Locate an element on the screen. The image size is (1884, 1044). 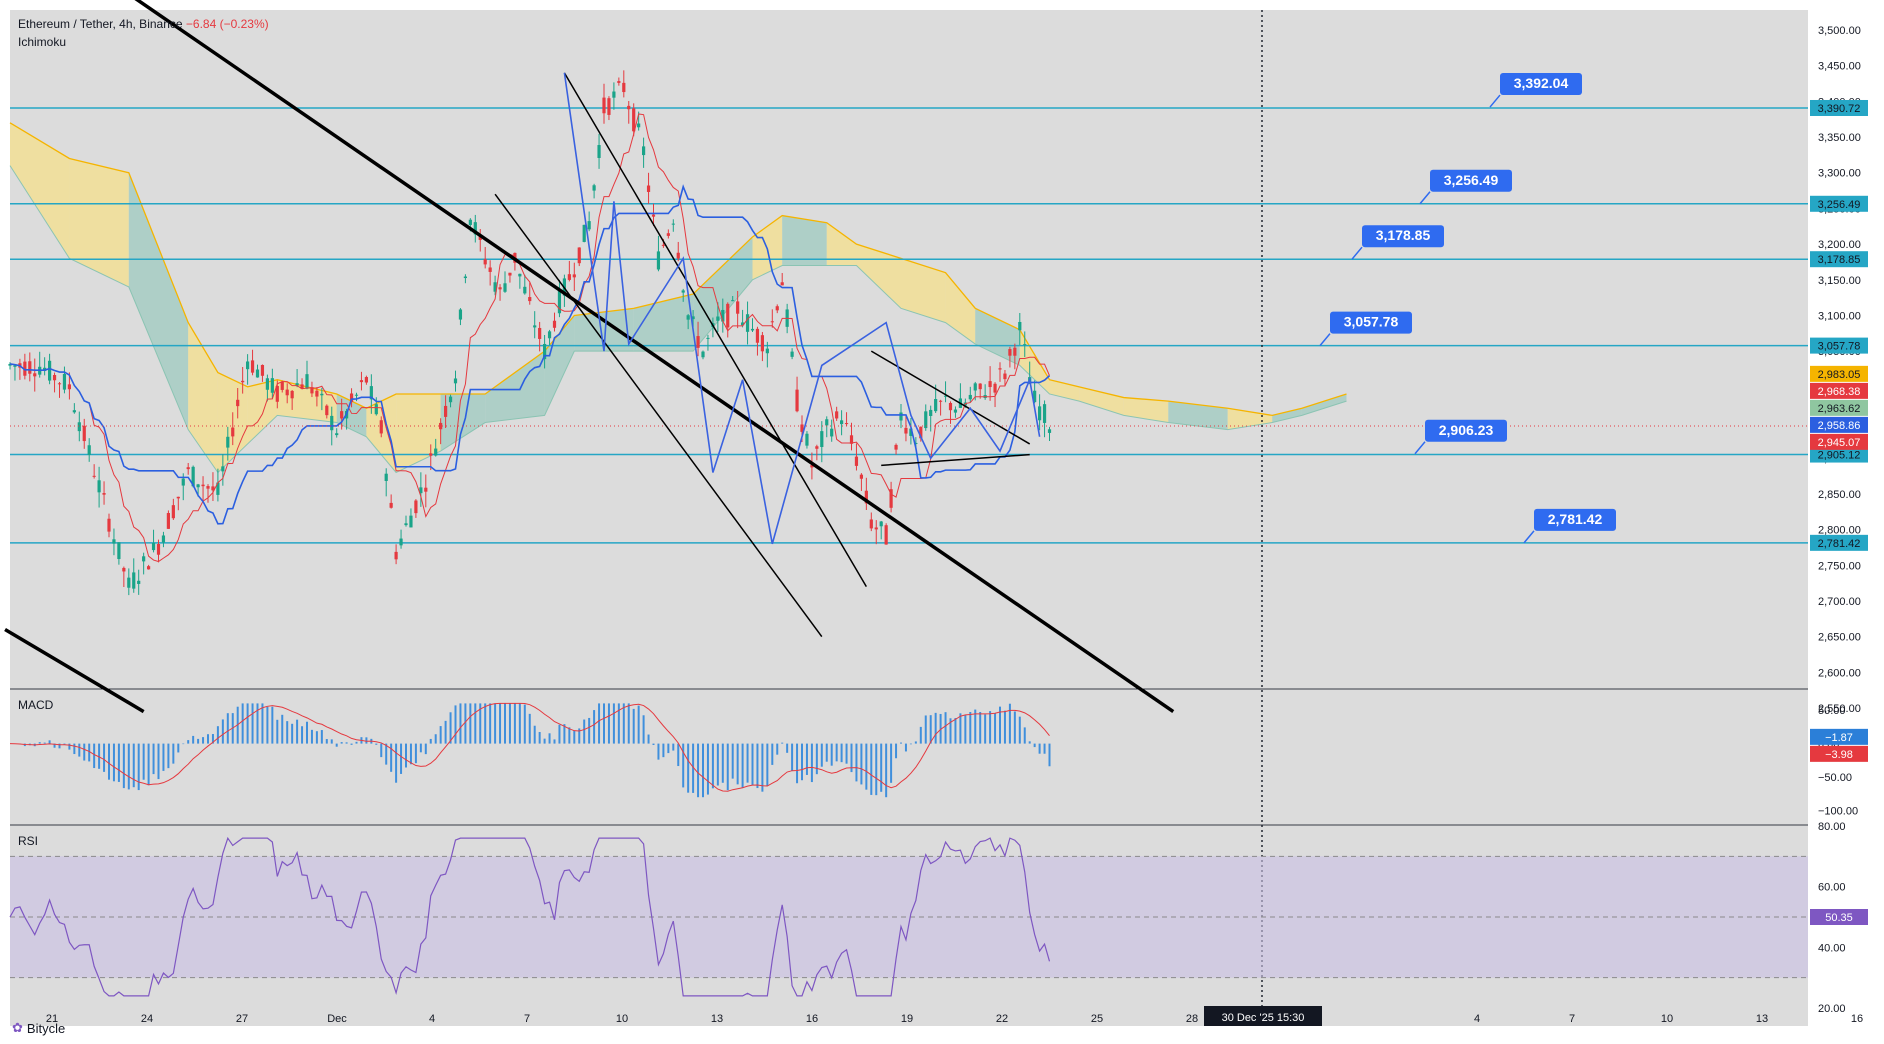
price-change: −6.84 (−0.23%) is located at coordinates (227, 24).